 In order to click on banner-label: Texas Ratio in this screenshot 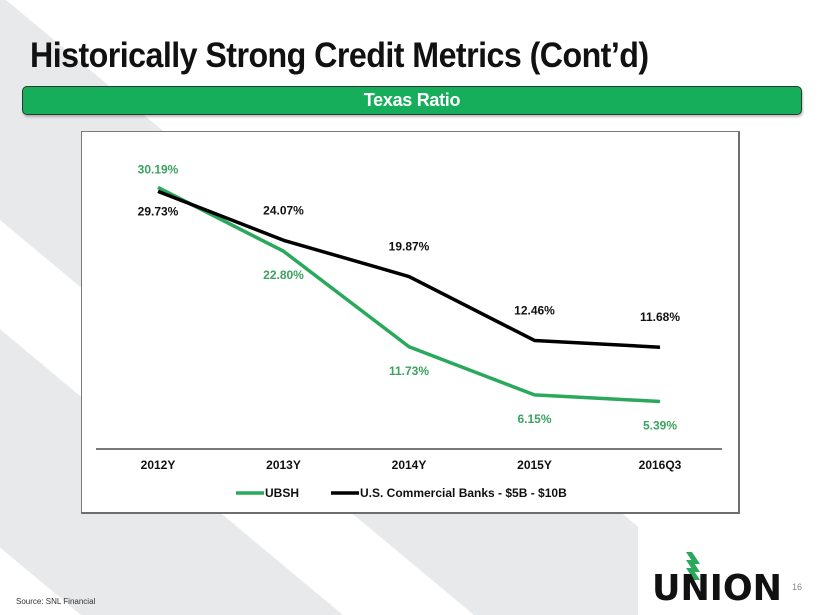, I will do `click(412, 100)`.